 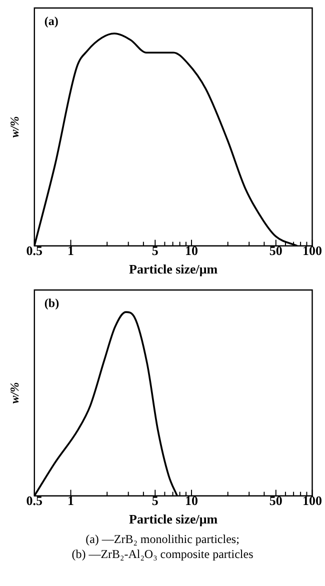 I want to click on text: (a) —ZrB₂ monolithic particles;, so click(x=162, y=539).